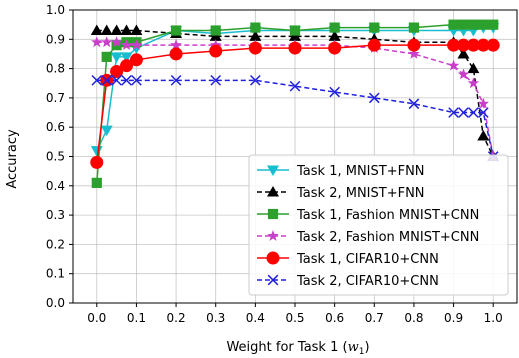 Image resolution: width=519 pixels, height=358 pixels. What do you see at coordinates (55, 186) in the screenshot?
I see `y-tick-label: 0.4` at bounding box center [55, 186].